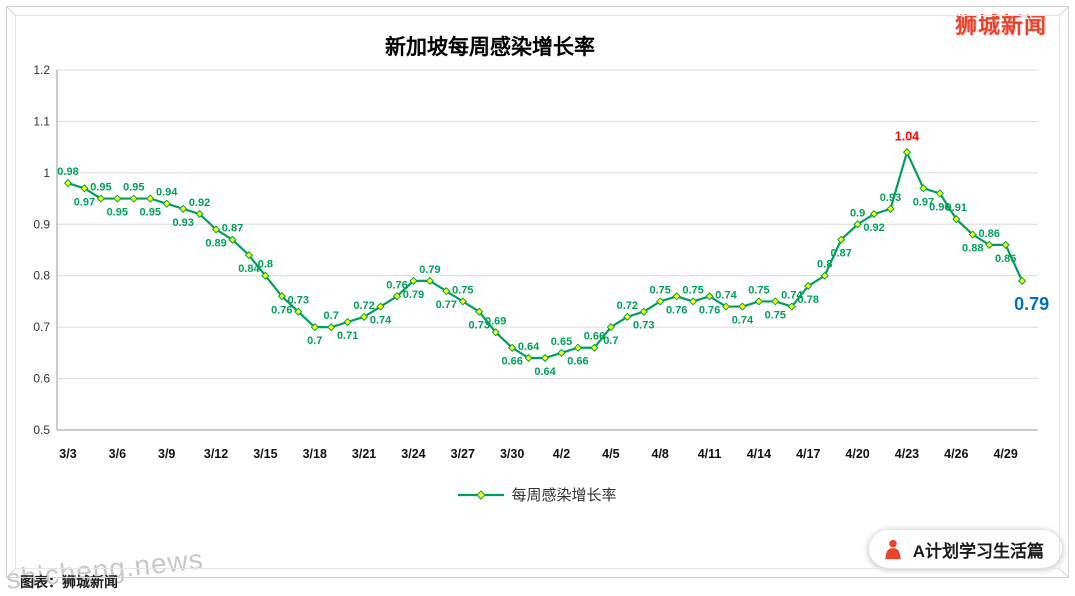 The image size is (1075, 596). What do you see at coordinates (364, 454) in the screenshot?
I see `x-tick-label: 3/21` at bounding box center [364, 454].